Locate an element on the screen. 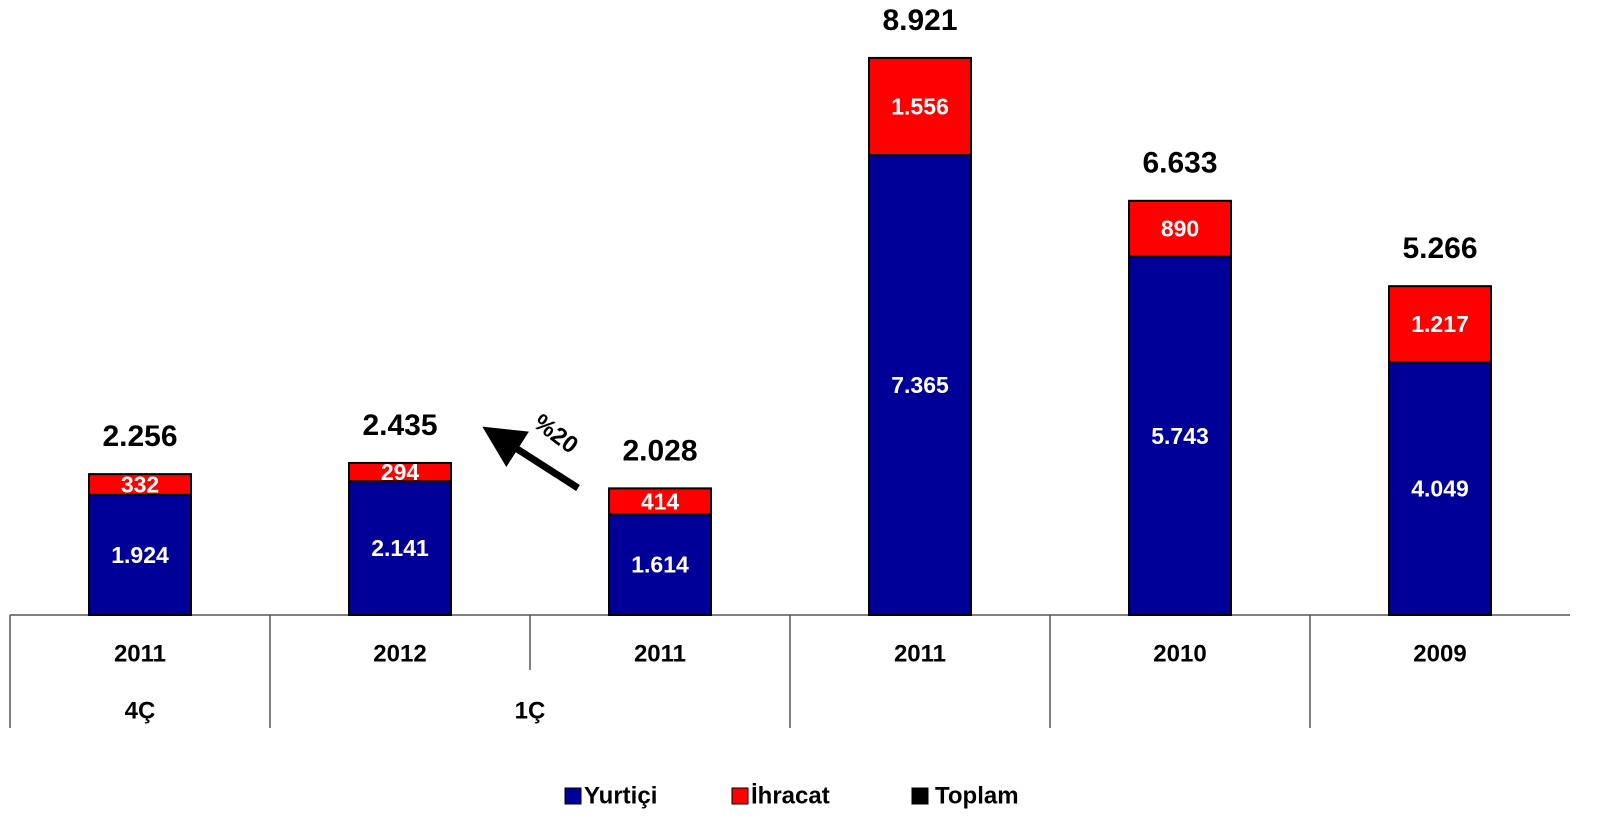  group-label: 4Ç is located at coordinates (140, 710).